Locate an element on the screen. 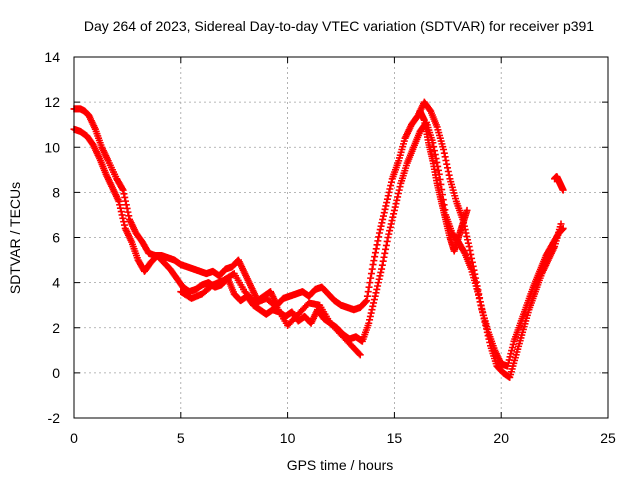 This screenshot has height=480, width=640. y-tick-label: 6 is located at coordinates (56, 238).